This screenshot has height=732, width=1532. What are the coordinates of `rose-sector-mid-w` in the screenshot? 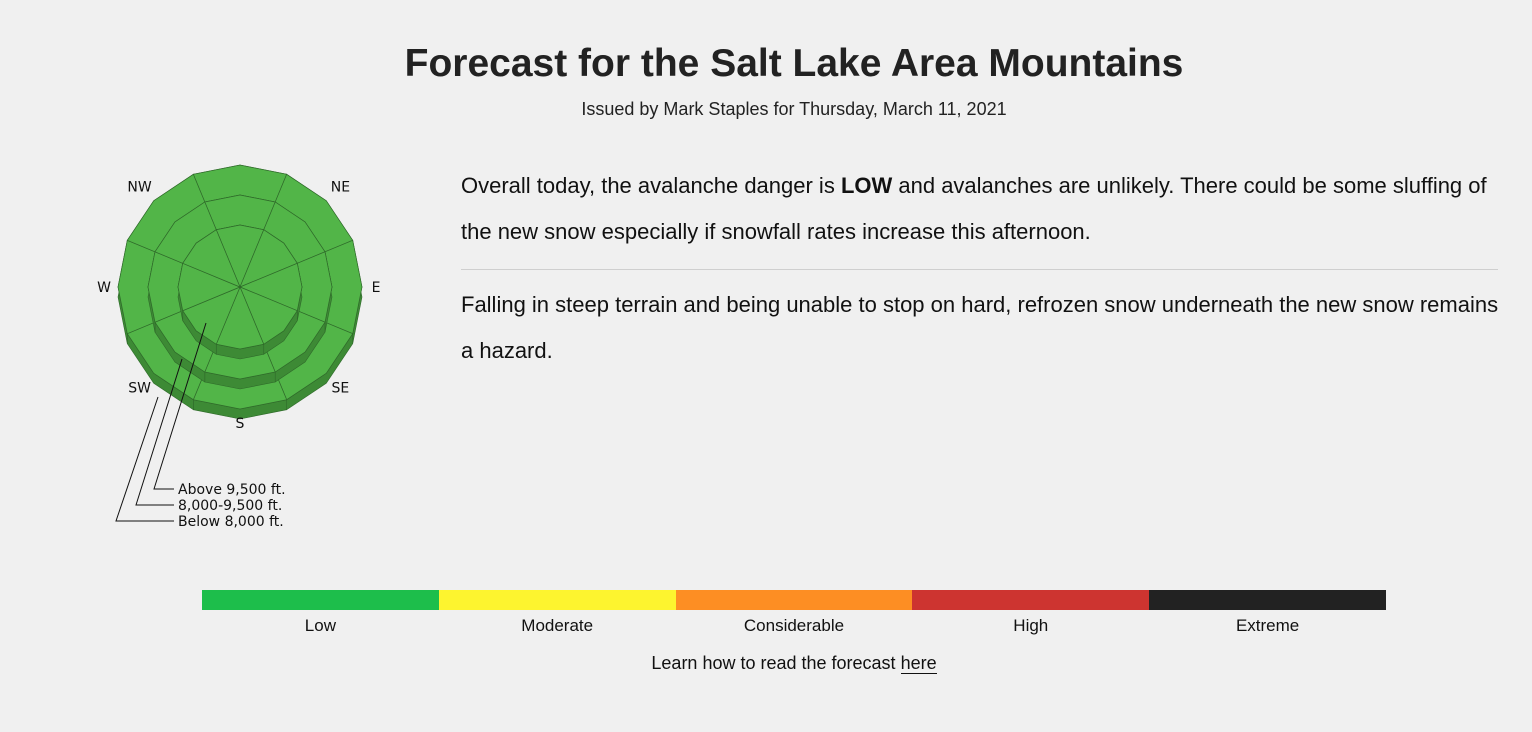 It's located at (165, 287).